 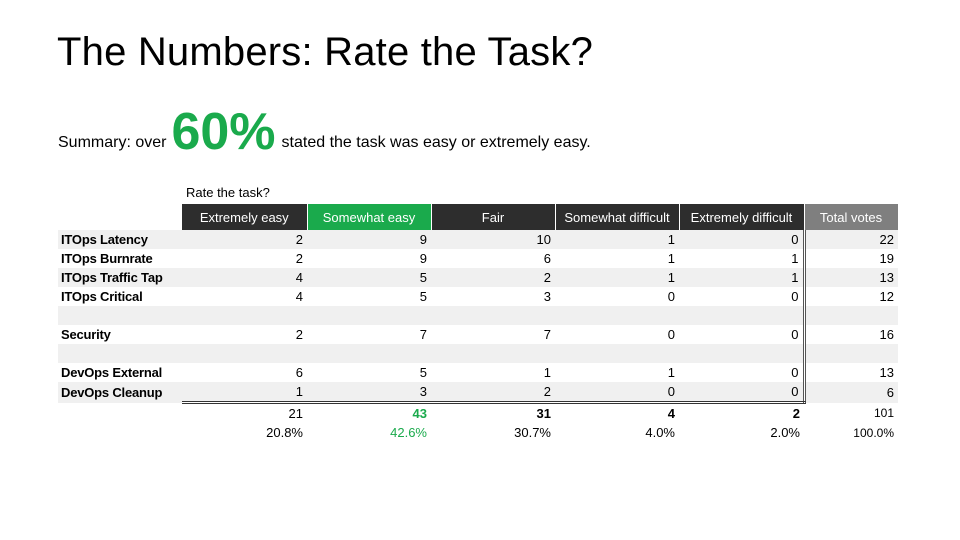 I want to click on table-cell: 22, so click(x=851, y=239).